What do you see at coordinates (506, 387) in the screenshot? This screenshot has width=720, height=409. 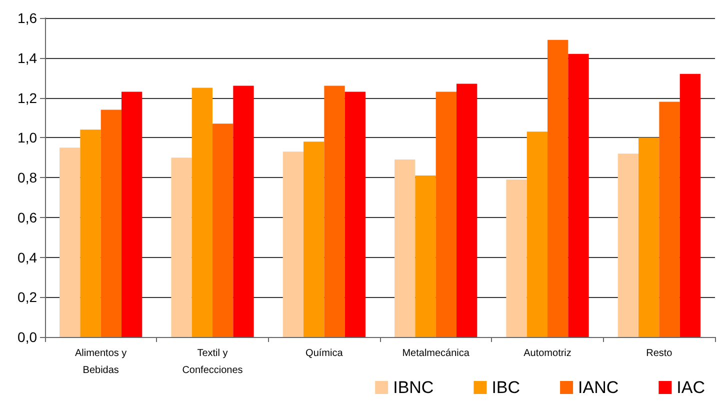 I see `legend-label: IBC` at bounding box center [506, 387].